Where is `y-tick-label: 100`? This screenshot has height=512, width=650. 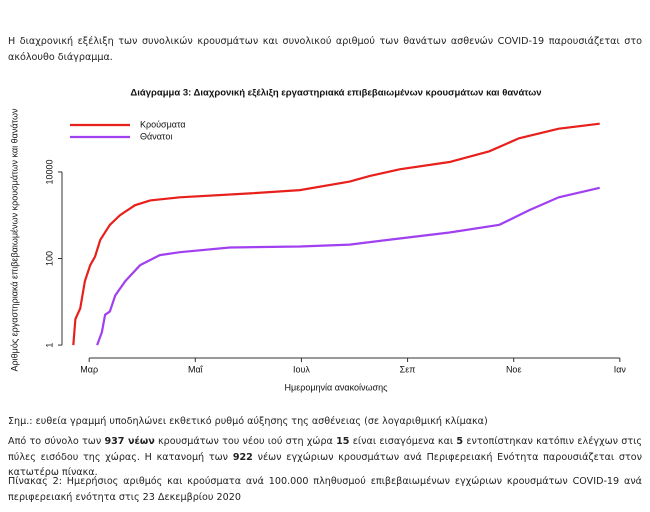 y-tick-label: 100 is located at coordinates (49, 258).